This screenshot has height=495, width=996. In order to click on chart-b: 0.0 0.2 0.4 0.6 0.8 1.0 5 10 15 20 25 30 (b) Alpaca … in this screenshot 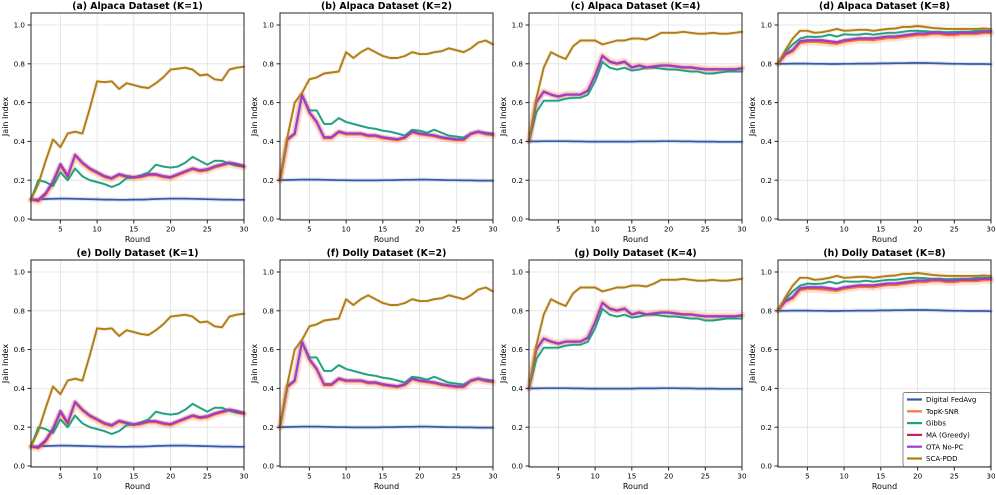, I will do `click(374, 122)`.